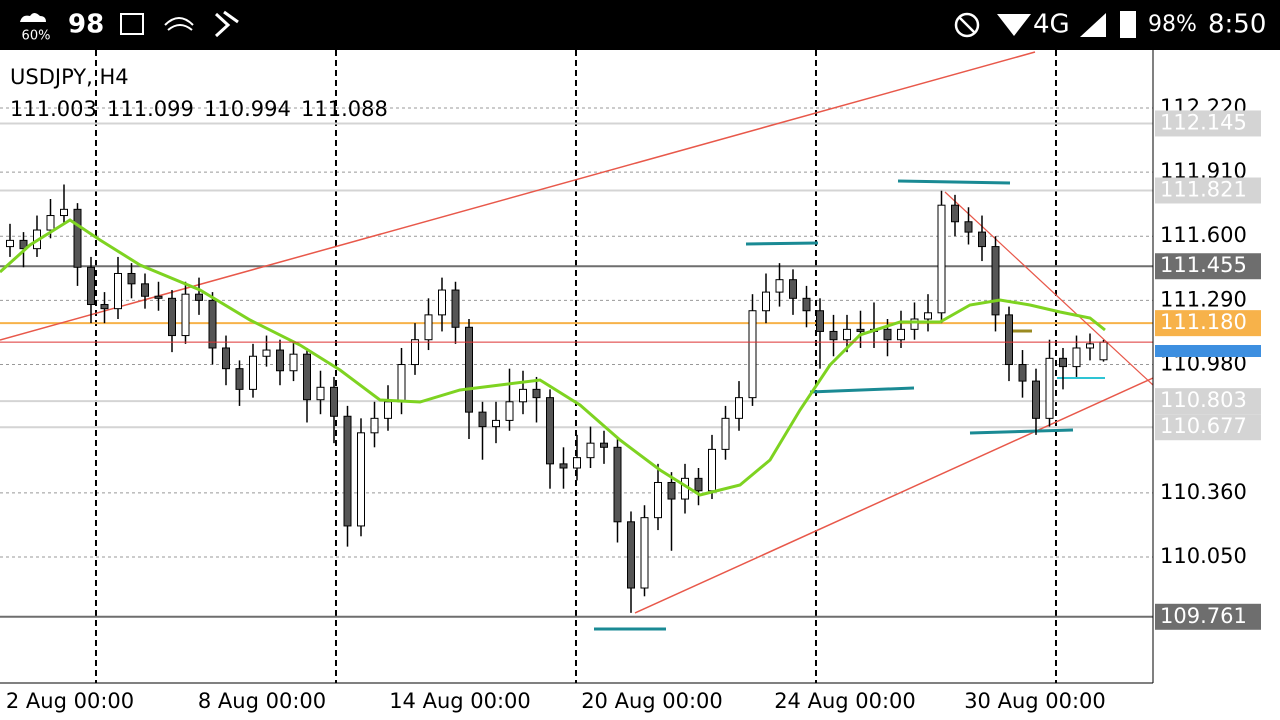 The image size is (1280, 720). Describe the element at coordinates (1093, 25) in the screenshot. I see `signal-icon` at that location.